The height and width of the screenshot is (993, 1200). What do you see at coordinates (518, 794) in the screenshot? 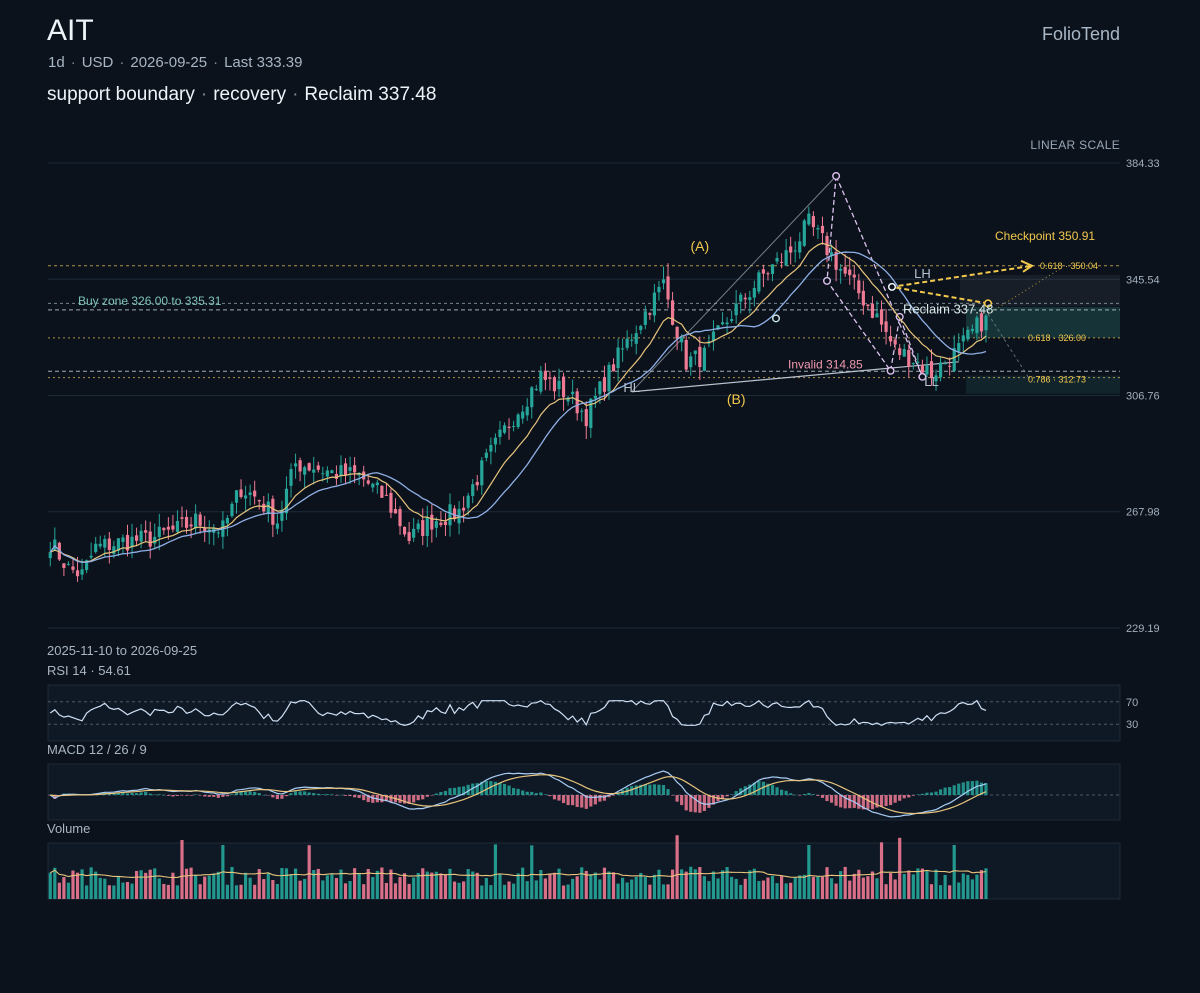
I see `macd-signal-line` at bounding box center [518, 794].